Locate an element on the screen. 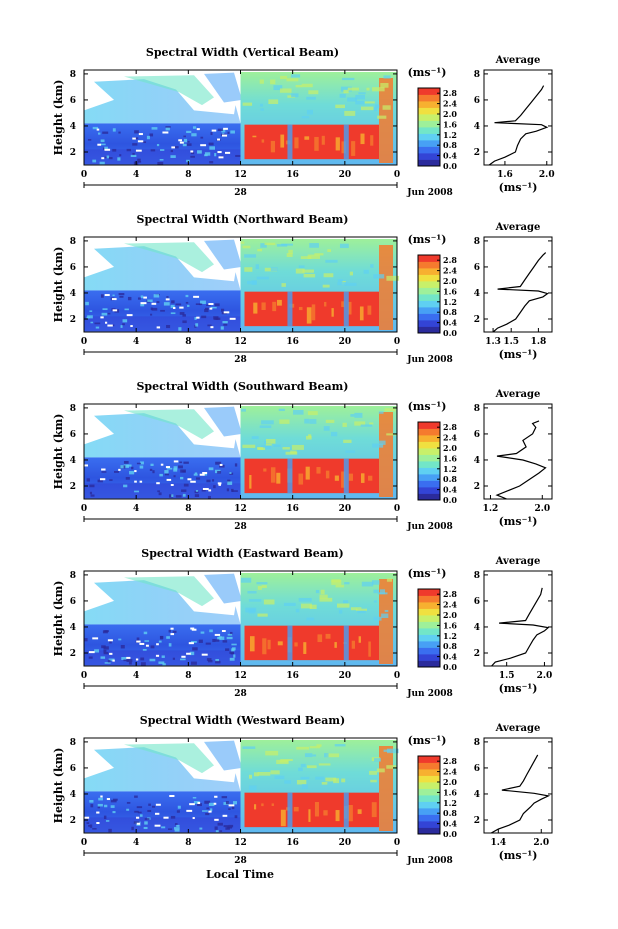  x-tick-label: 20 is located at coordinates (345, 175).